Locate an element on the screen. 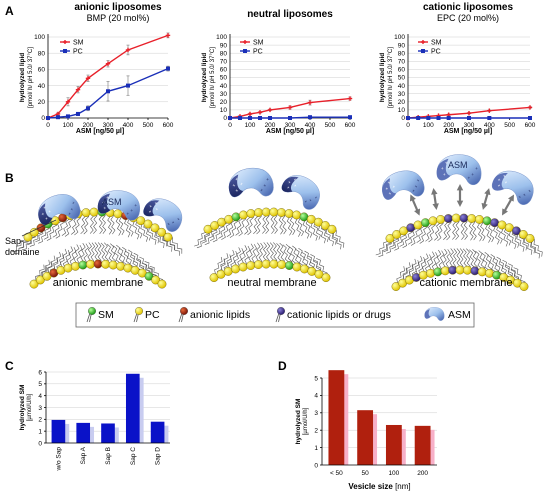 Image resolution: width=550 pixels, height=500 pixels. x-tick-label: 200 is located at coordinates (270, 125).